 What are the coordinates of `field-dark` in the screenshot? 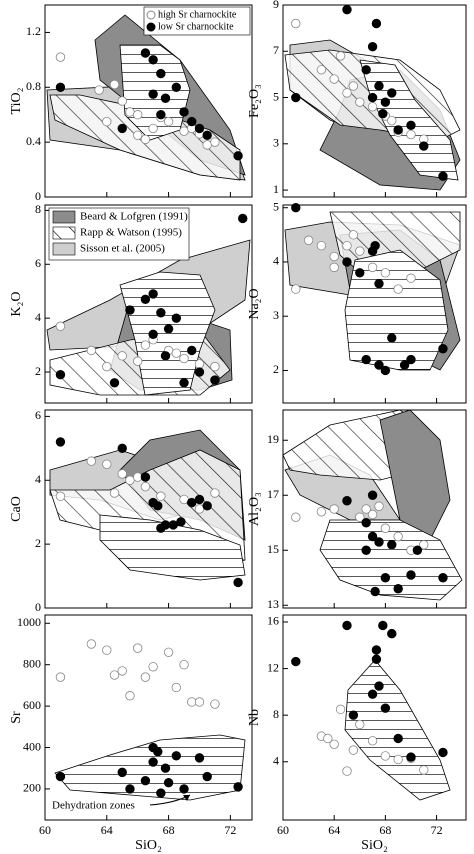 It's located at (415, 475).